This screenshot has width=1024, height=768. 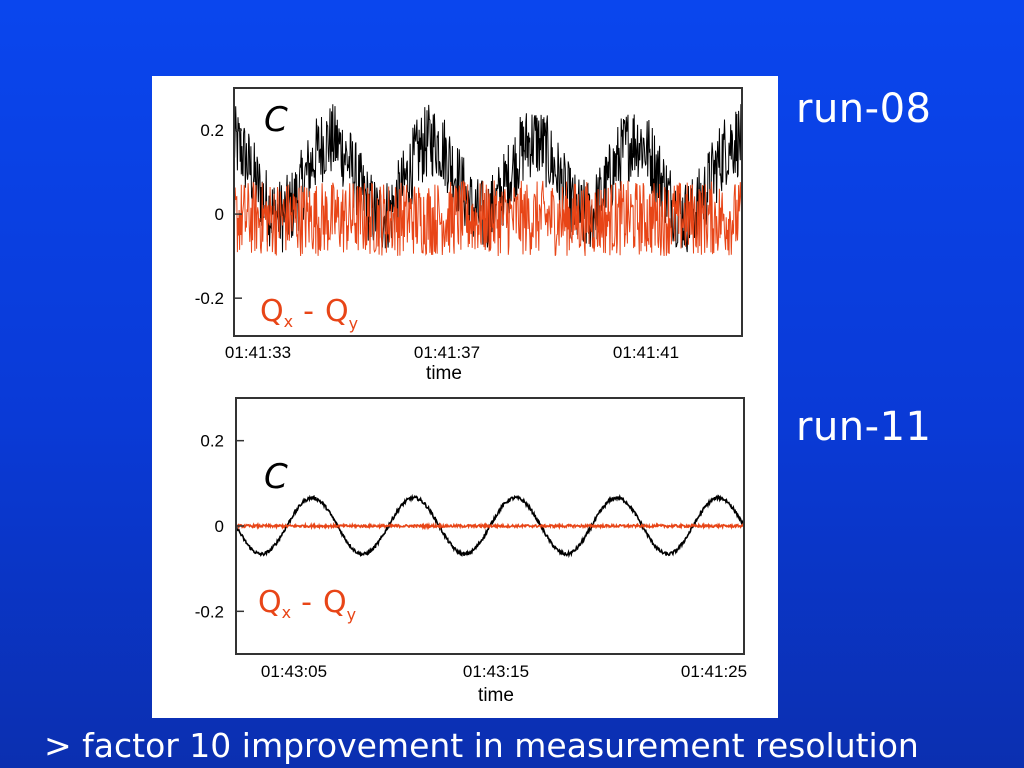 What do you see at coordinates (864, 109) in the screenshot?
I see `run-08-label: run-08` at bounding box center [864, 109].